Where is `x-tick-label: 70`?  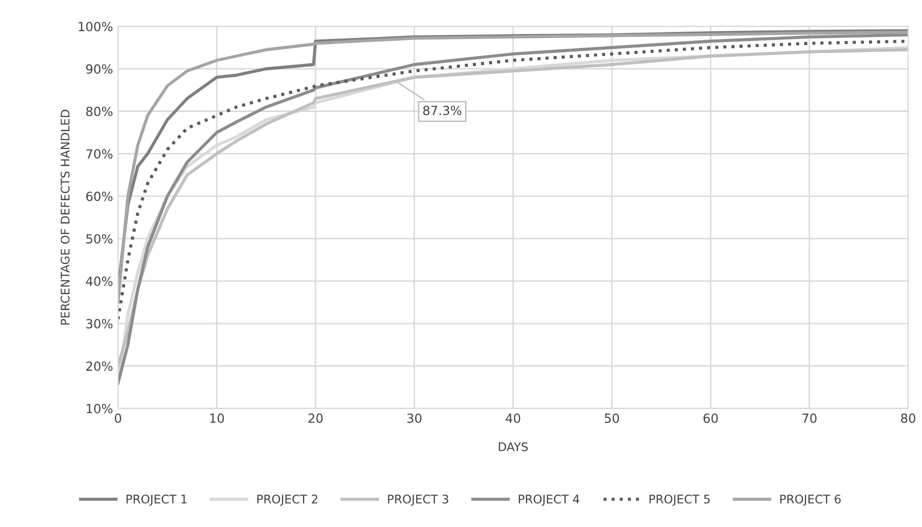 x-tick-label: 70 is located at coordinates (809, 418).